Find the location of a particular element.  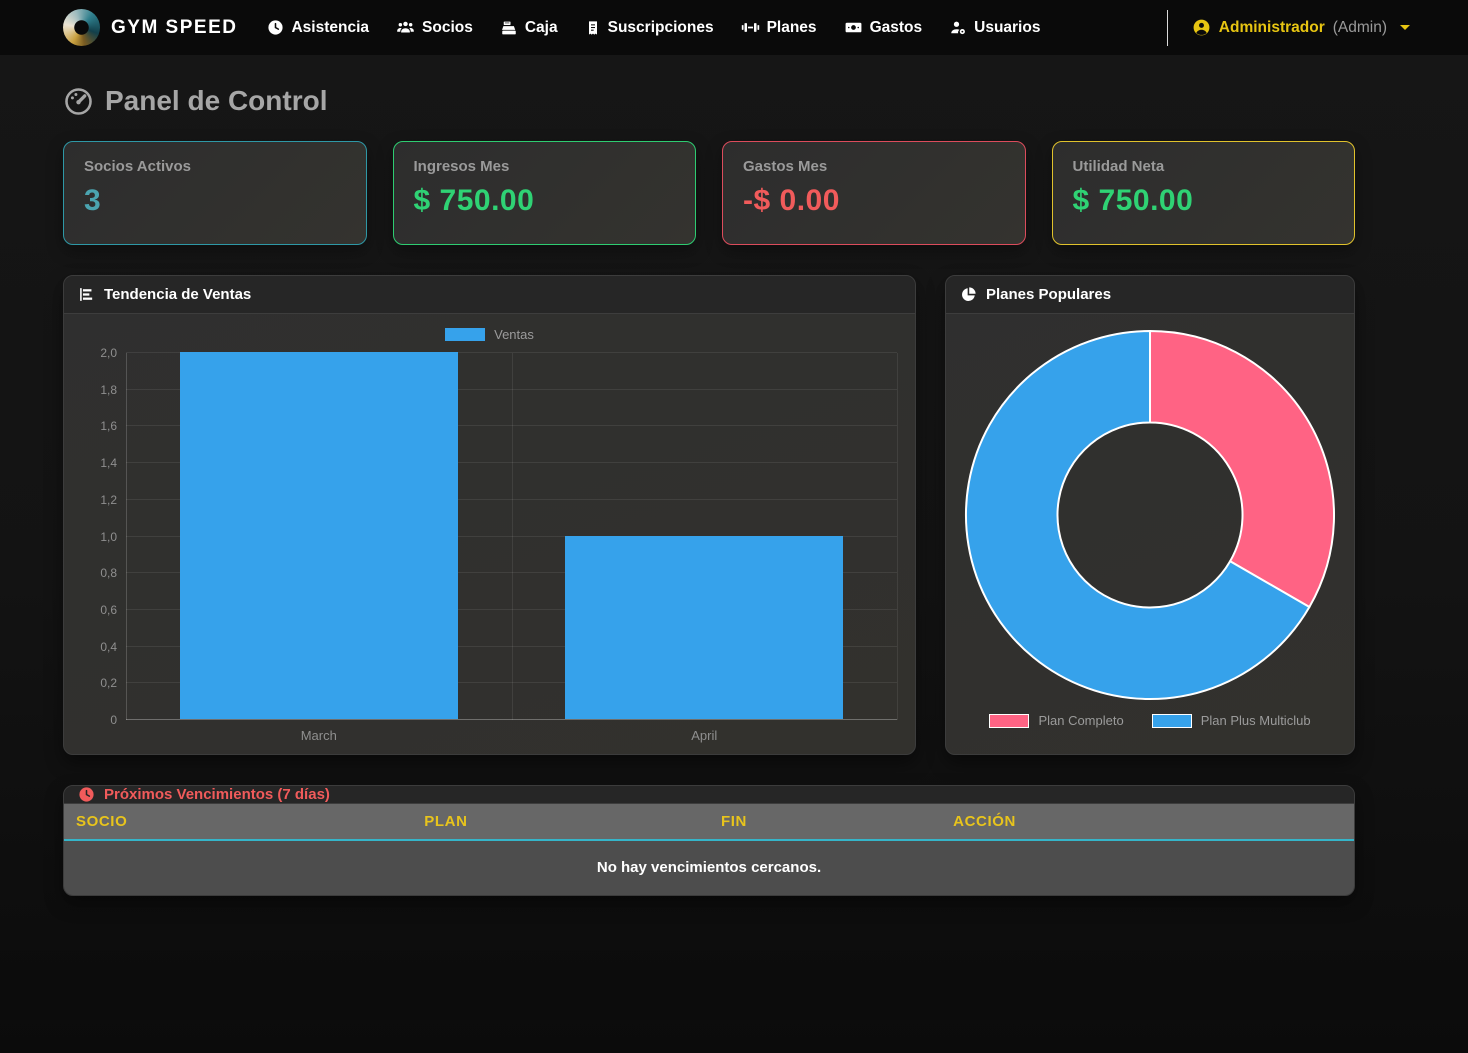

y-axis-tick: 1,6 is located at coordinates (108, 426).